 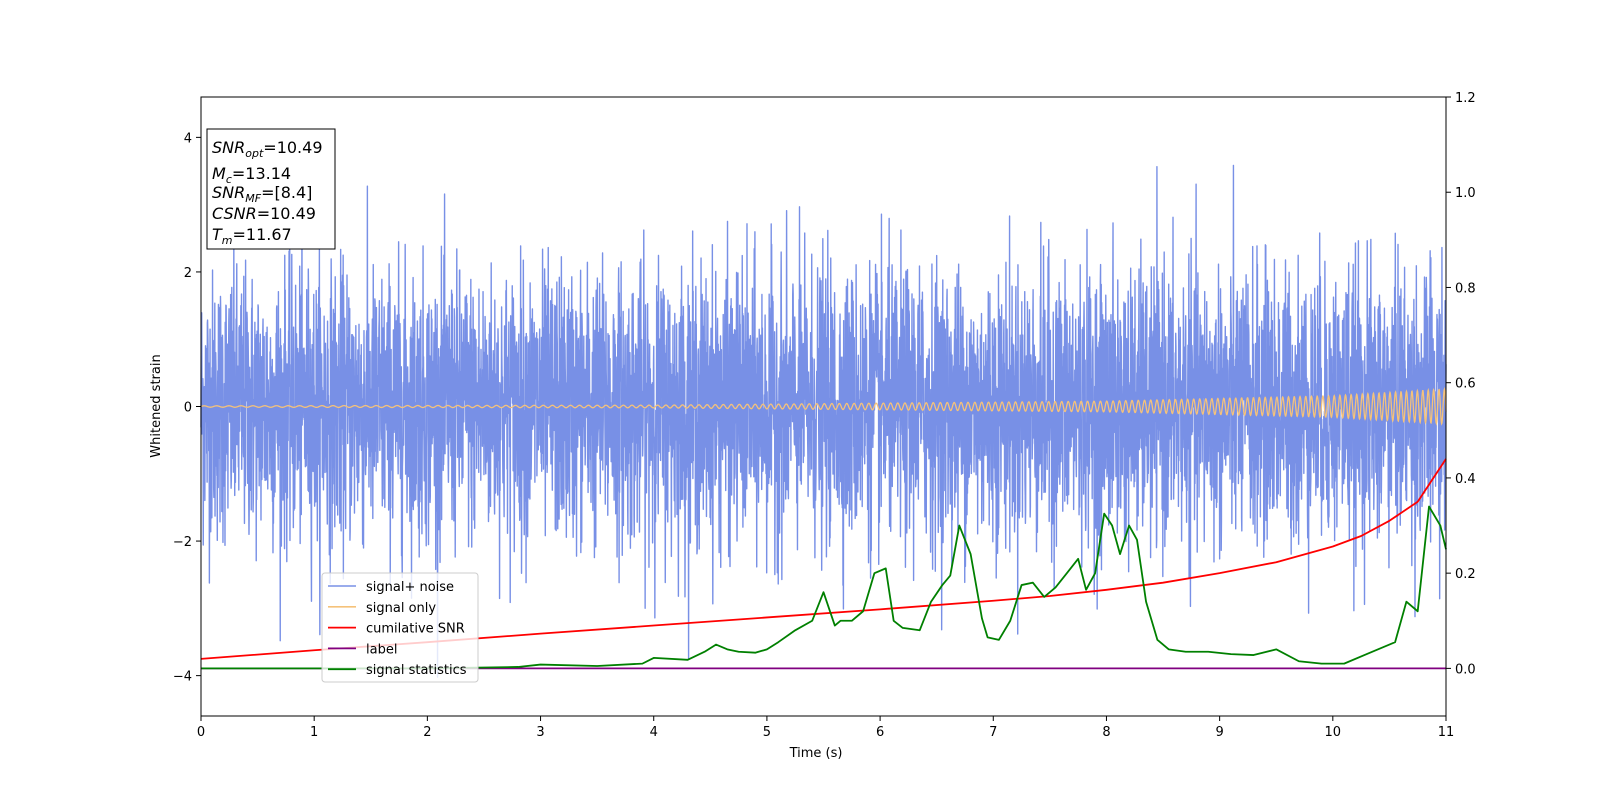 I want to click on mask-bottom, so click(x=800, y=758).